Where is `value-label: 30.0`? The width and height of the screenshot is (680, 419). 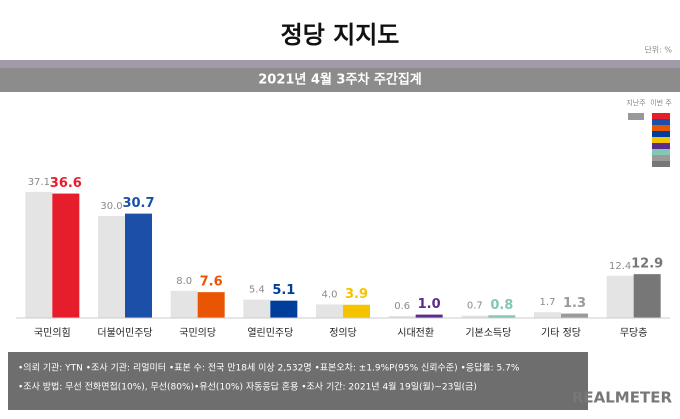 value-label: 30.0 is located at coordinates (111, 206).